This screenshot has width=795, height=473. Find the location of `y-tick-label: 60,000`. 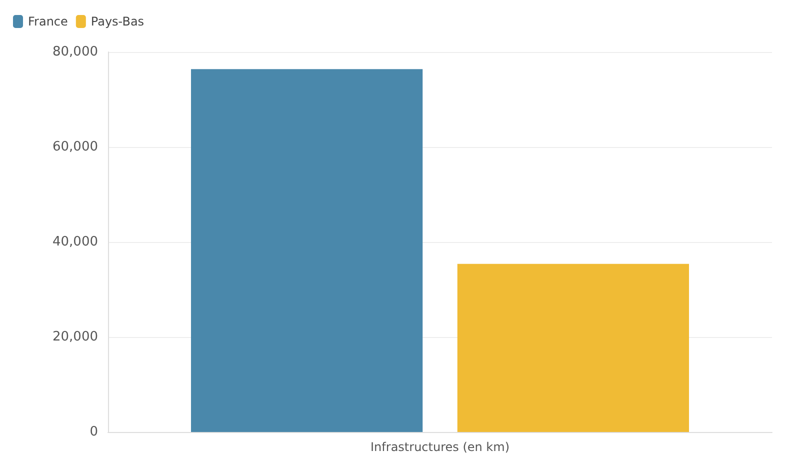

y-tick-label: 60,000 is located at coordinates (75, 147).